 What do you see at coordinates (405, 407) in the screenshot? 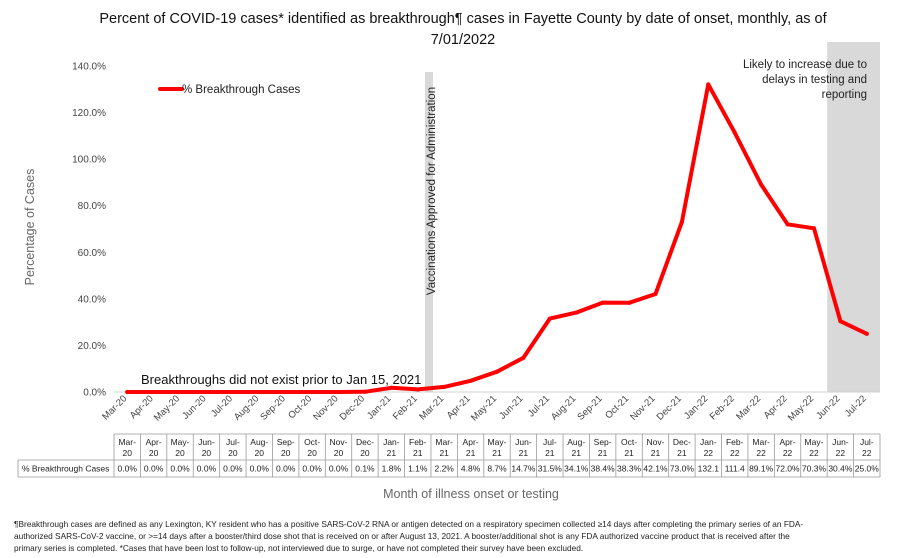
I see `x-tick-label: Feb-21` at bounding box center [405, 407].